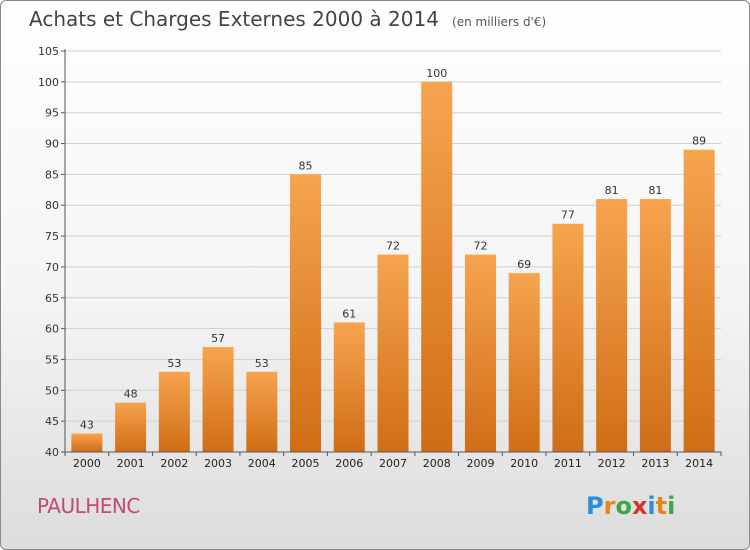  Describe the element at coordinates (52, 144) in the screenshot. I see `y-tick-label: 90` at that location.